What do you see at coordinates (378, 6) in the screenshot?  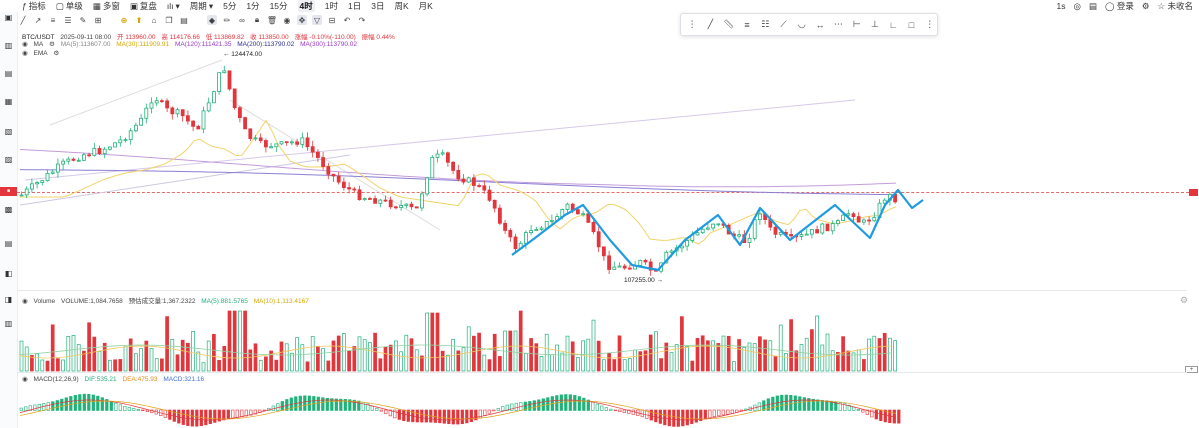 I see `interval-3d: 3日` at bounding box center [378, 6].